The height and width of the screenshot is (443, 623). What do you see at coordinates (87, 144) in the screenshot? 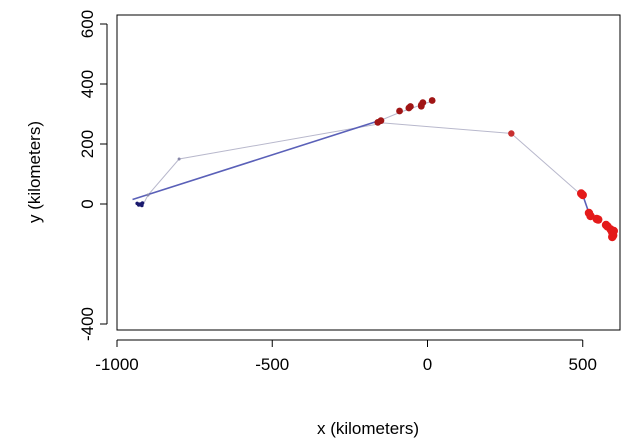
I see `y-tick-label: 200` at bounding box center [87, 144].